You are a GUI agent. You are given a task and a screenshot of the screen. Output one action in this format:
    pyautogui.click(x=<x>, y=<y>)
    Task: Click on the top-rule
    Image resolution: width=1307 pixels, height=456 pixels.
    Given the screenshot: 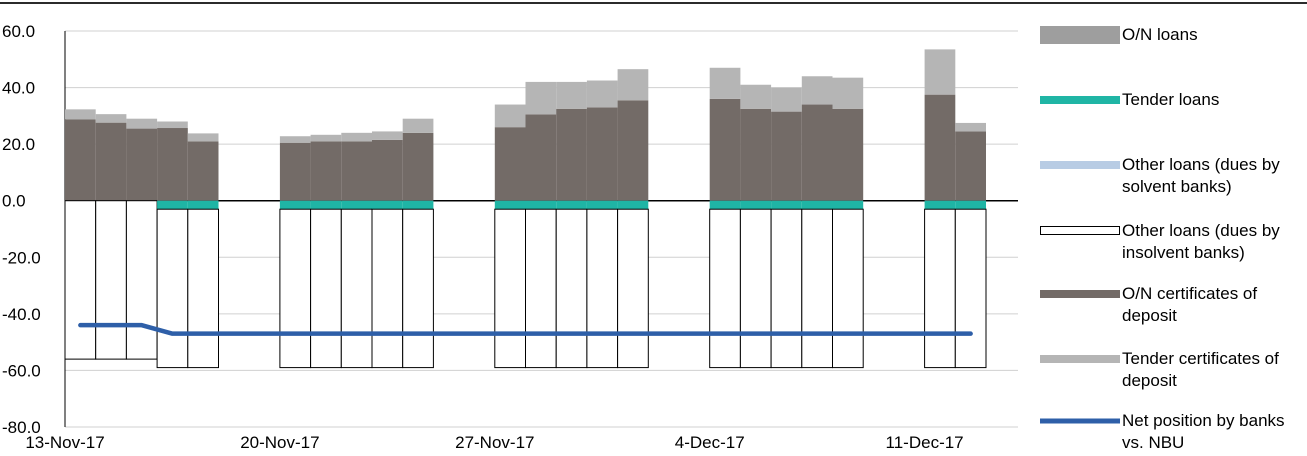 What is the action you would take?
    pyautogui.click(x=653, y=3)
    